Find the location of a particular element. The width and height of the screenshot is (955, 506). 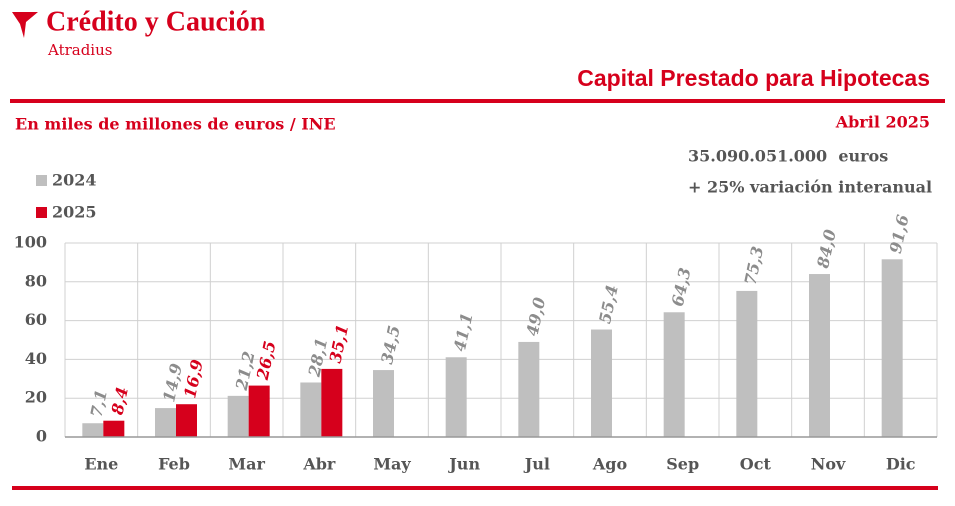

y-tick-label: 40 is located at coordinates (36, 358).